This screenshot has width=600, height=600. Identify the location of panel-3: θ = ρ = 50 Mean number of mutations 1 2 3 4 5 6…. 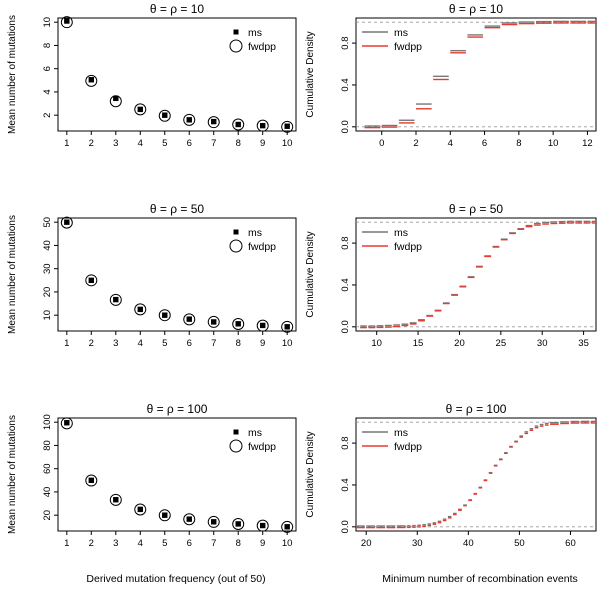
(152, 275).